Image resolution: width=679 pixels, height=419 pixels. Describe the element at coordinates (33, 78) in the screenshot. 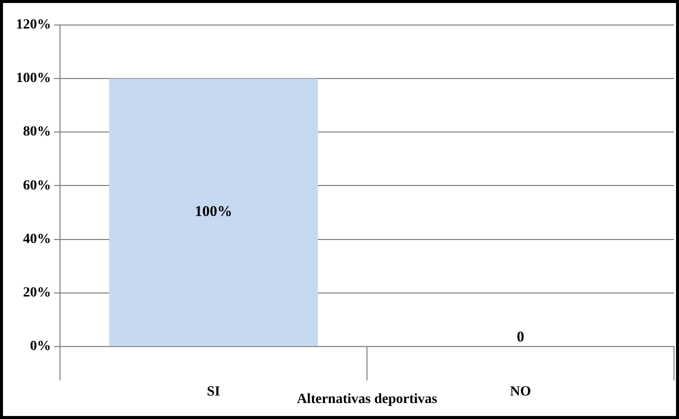

I see `y-tick-label: 100%` at that location.